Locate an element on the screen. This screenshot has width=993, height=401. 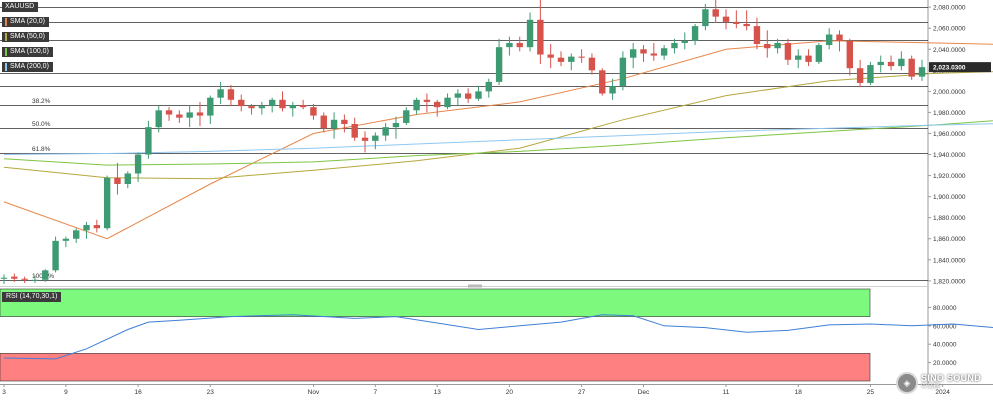
x-tick-label: 11 is located at coordinates (726, 392).